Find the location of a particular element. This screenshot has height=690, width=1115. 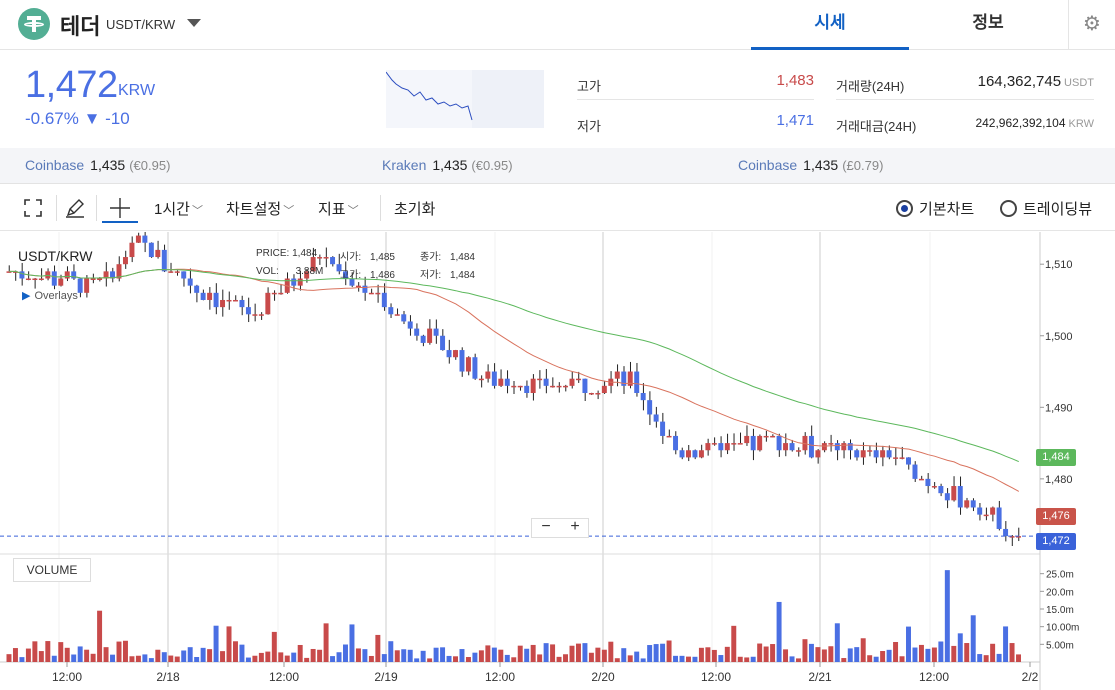

high-value: 1,483 is located at coordinates (795, 80).